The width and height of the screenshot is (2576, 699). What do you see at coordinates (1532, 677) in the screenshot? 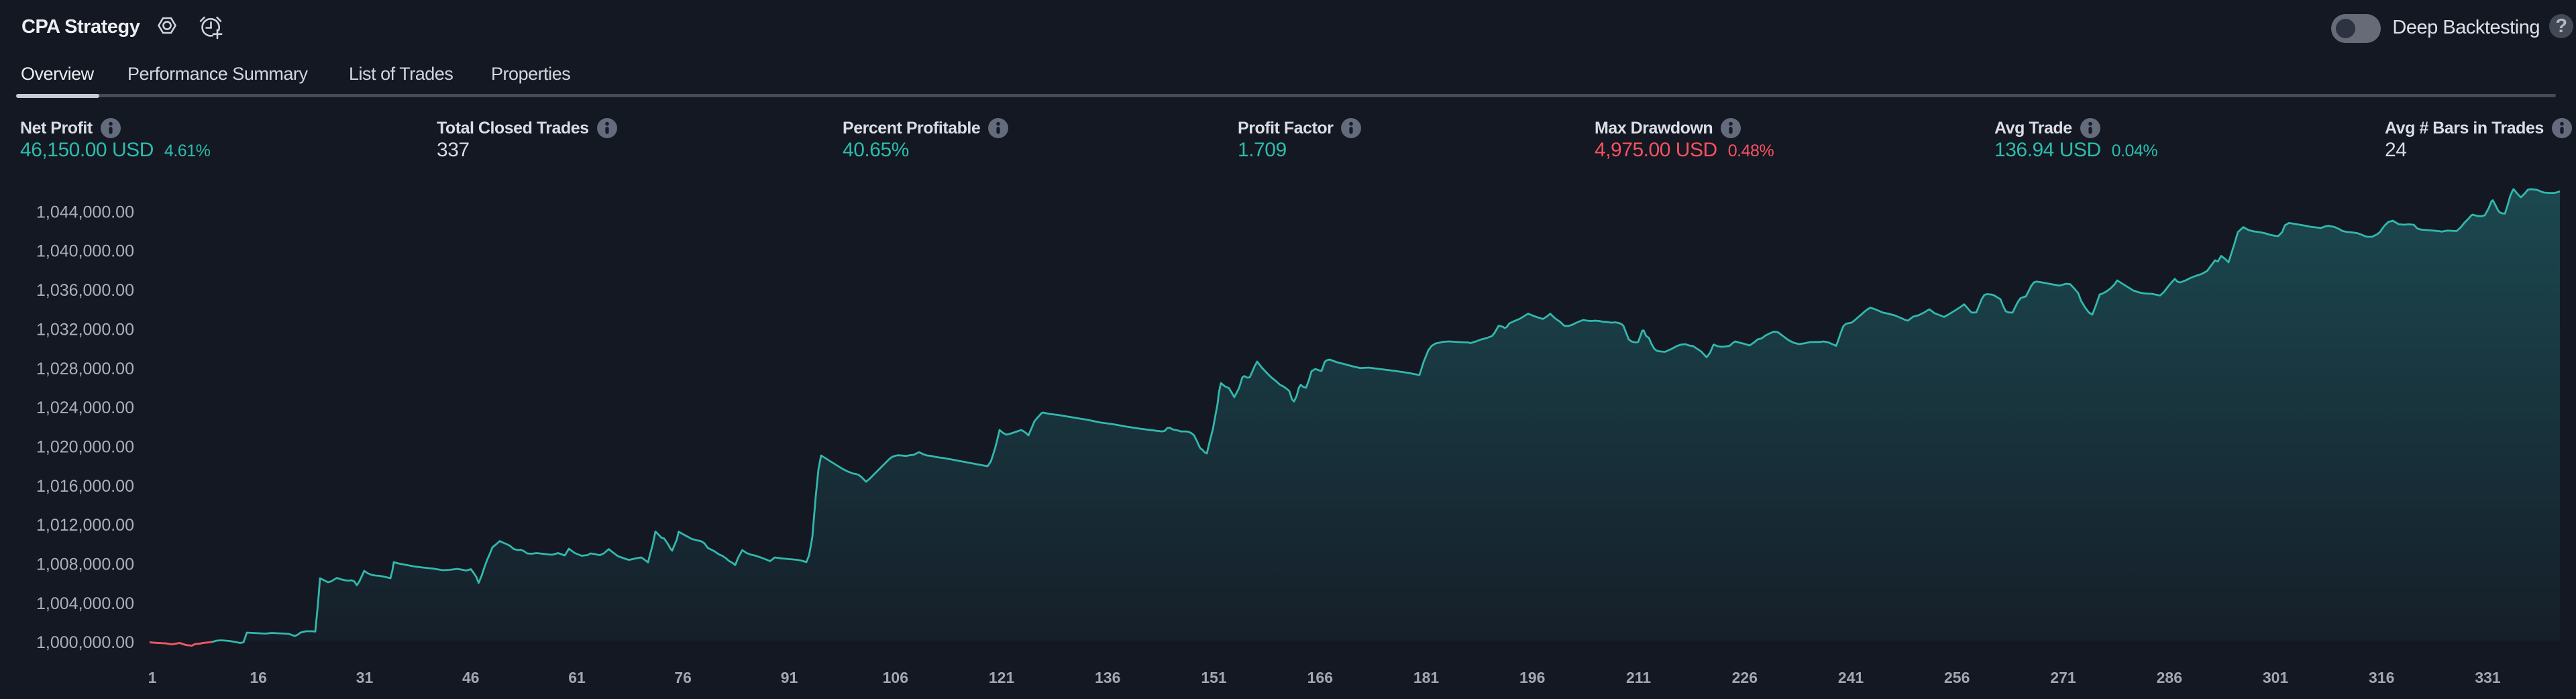
I see `svg-text: 196` at bounding box center [1532, 677].